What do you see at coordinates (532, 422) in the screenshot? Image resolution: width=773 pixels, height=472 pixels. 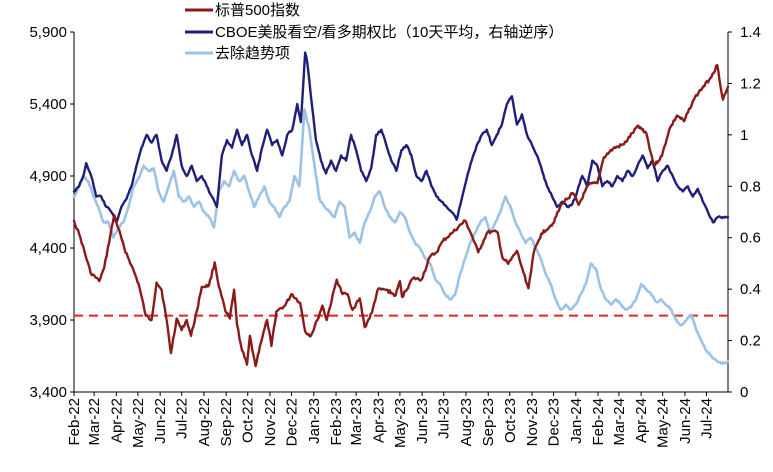 I see `x-tick-label: Nov-23` at bounding box center [532, 422].